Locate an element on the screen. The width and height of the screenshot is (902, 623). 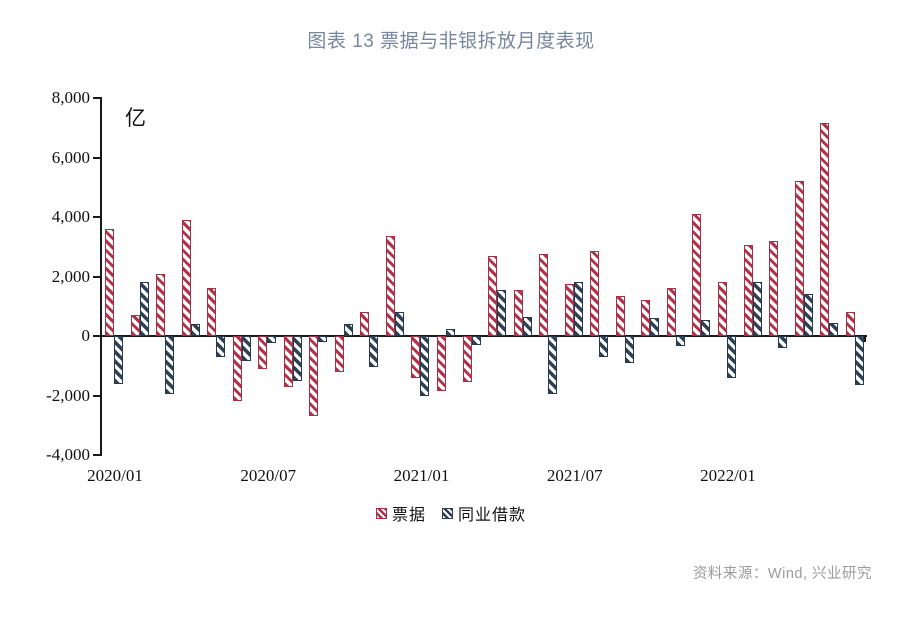
legend-item-piaoju: 票据 is located at coordinates (400, 513).